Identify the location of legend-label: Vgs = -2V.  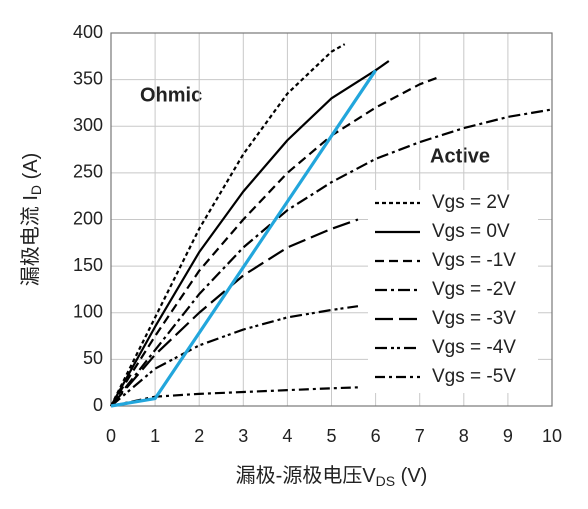
(474, 289).